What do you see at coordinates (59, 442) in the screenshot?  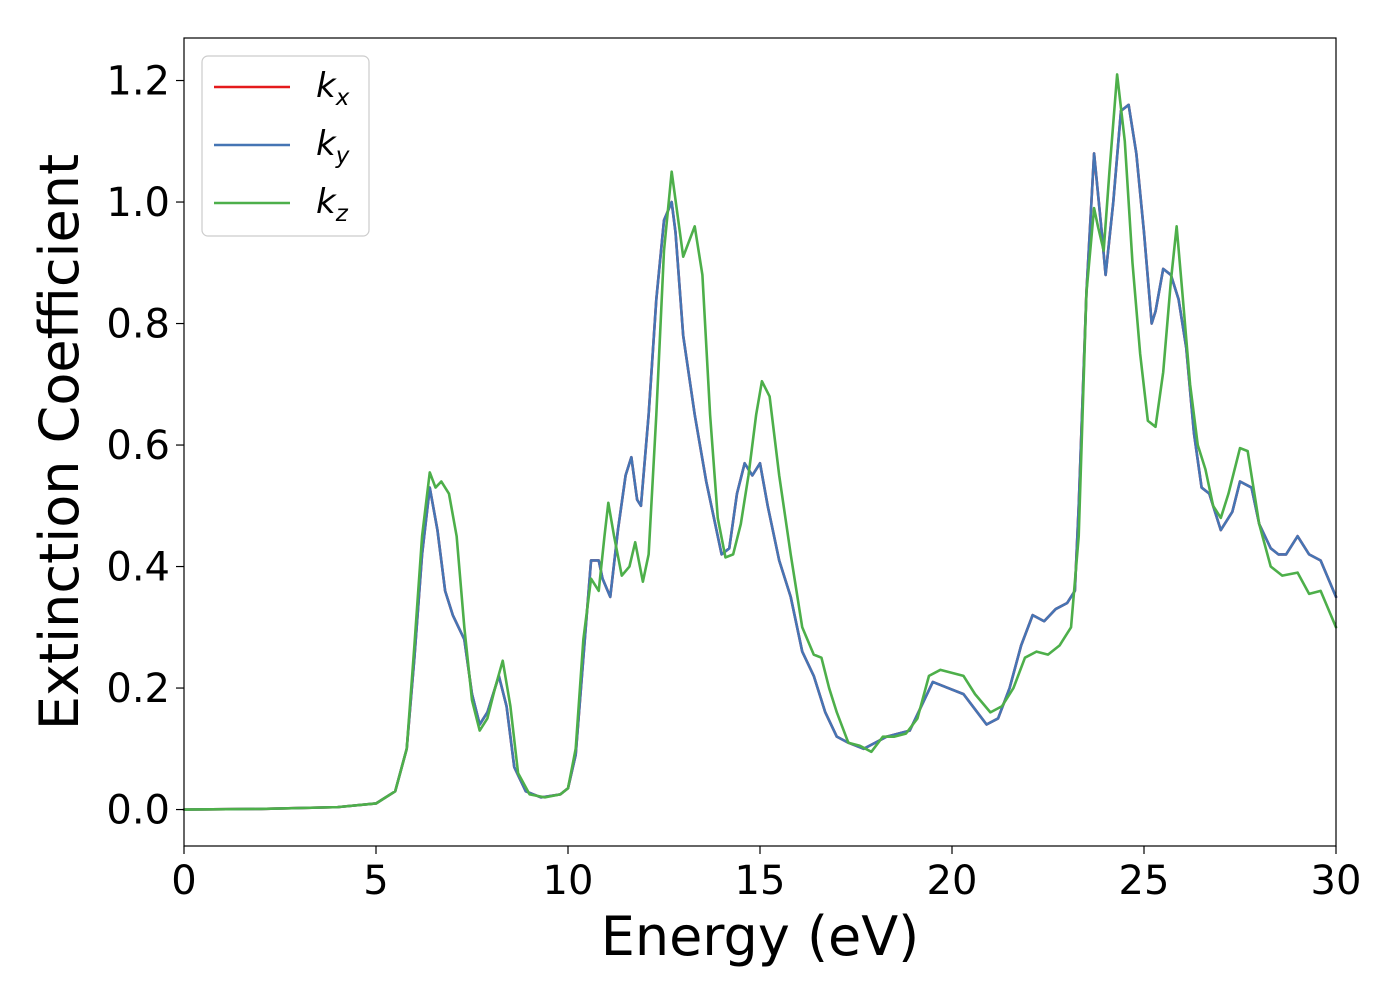 I see `y-axis-title: Extinction Coefficient` at bounding box center [59, 442].